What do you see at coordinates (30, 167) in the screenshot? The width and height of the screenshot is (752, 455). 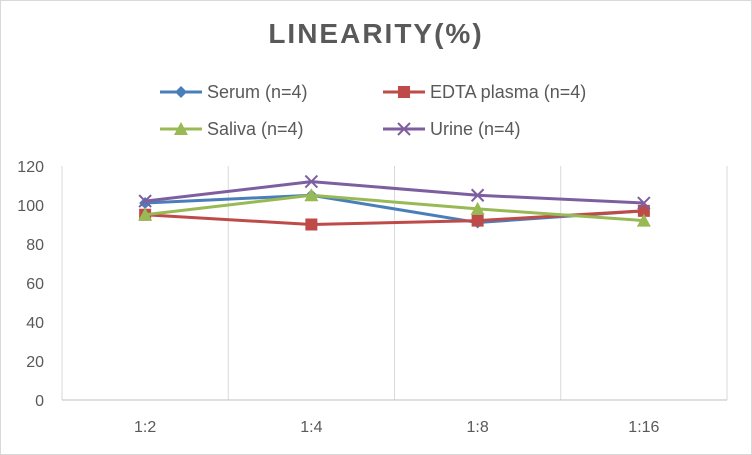 I see `y-tick-label: 120` at bounding box center [30, 167].